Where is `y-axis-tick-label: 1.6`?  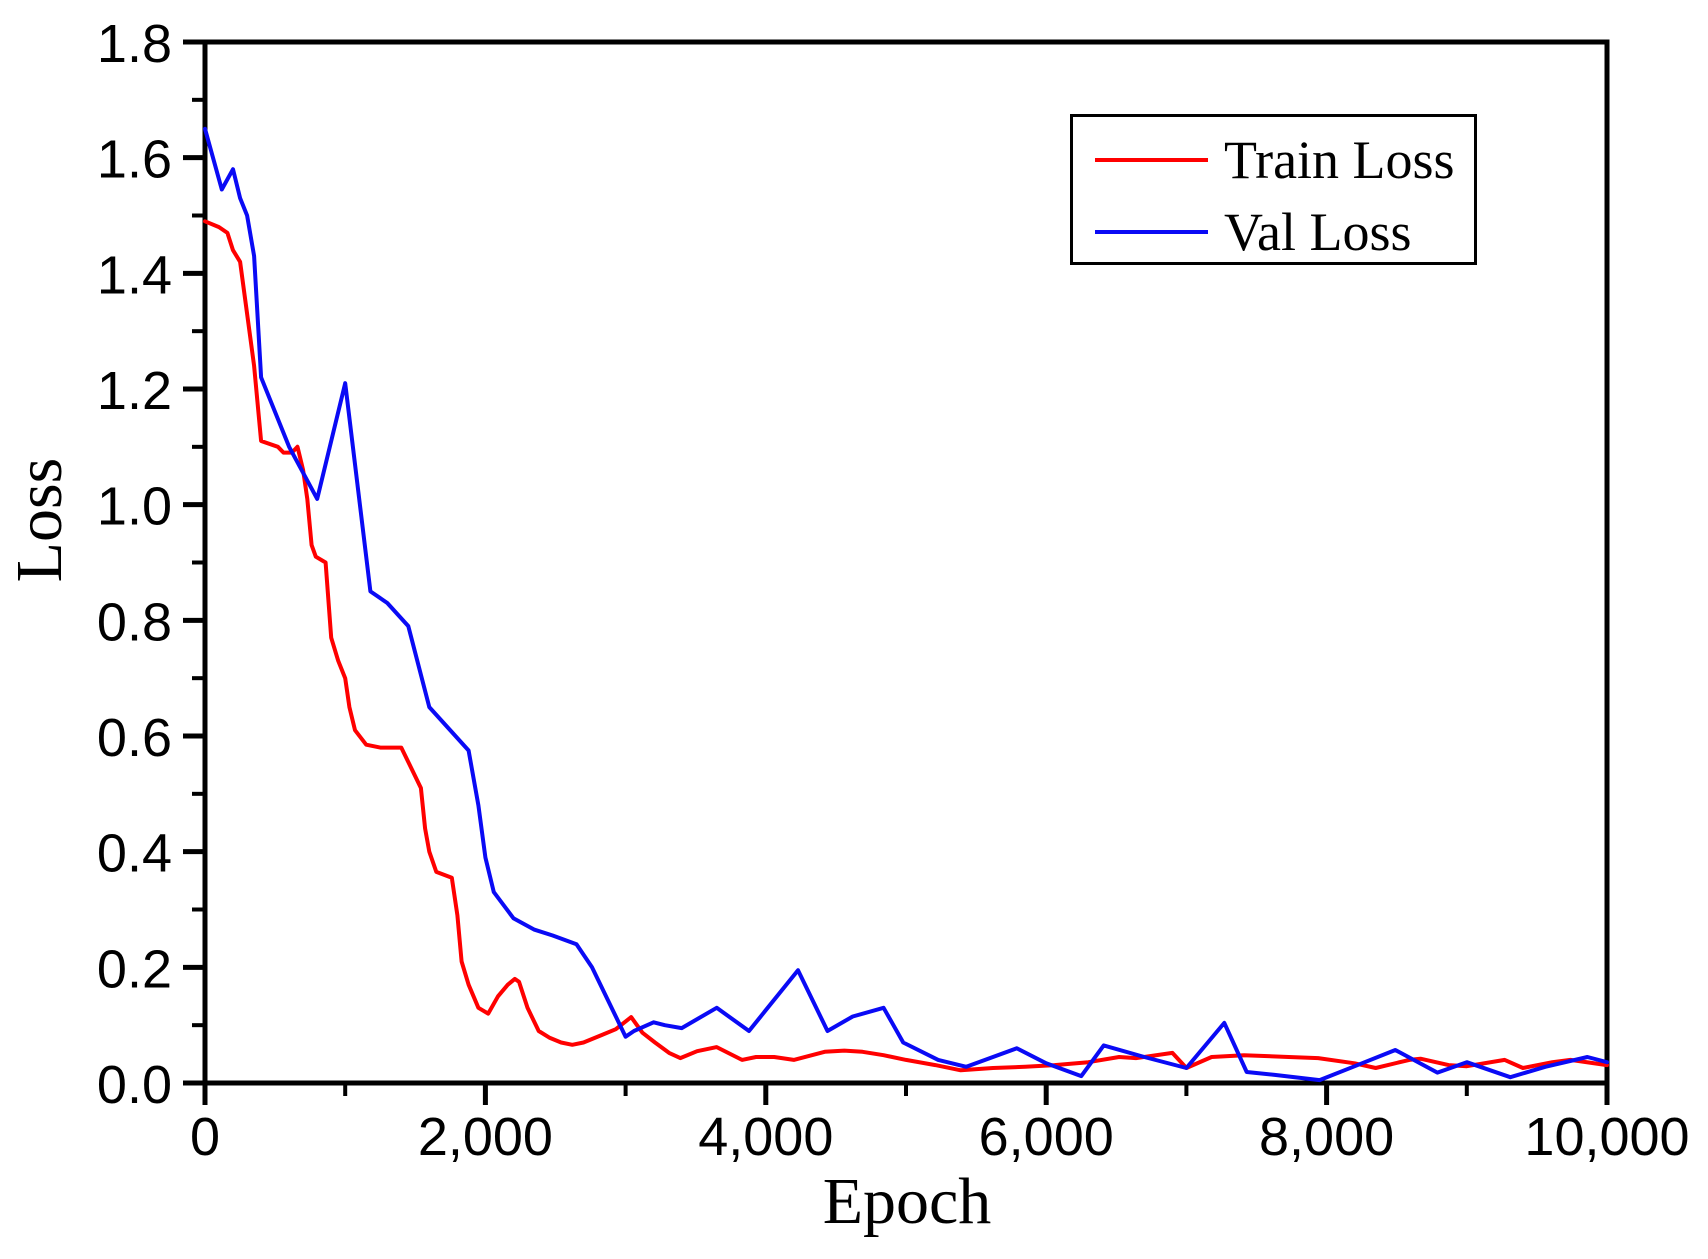
y-axis-tick-label: 1.6 is located at coordinates (134, 160).